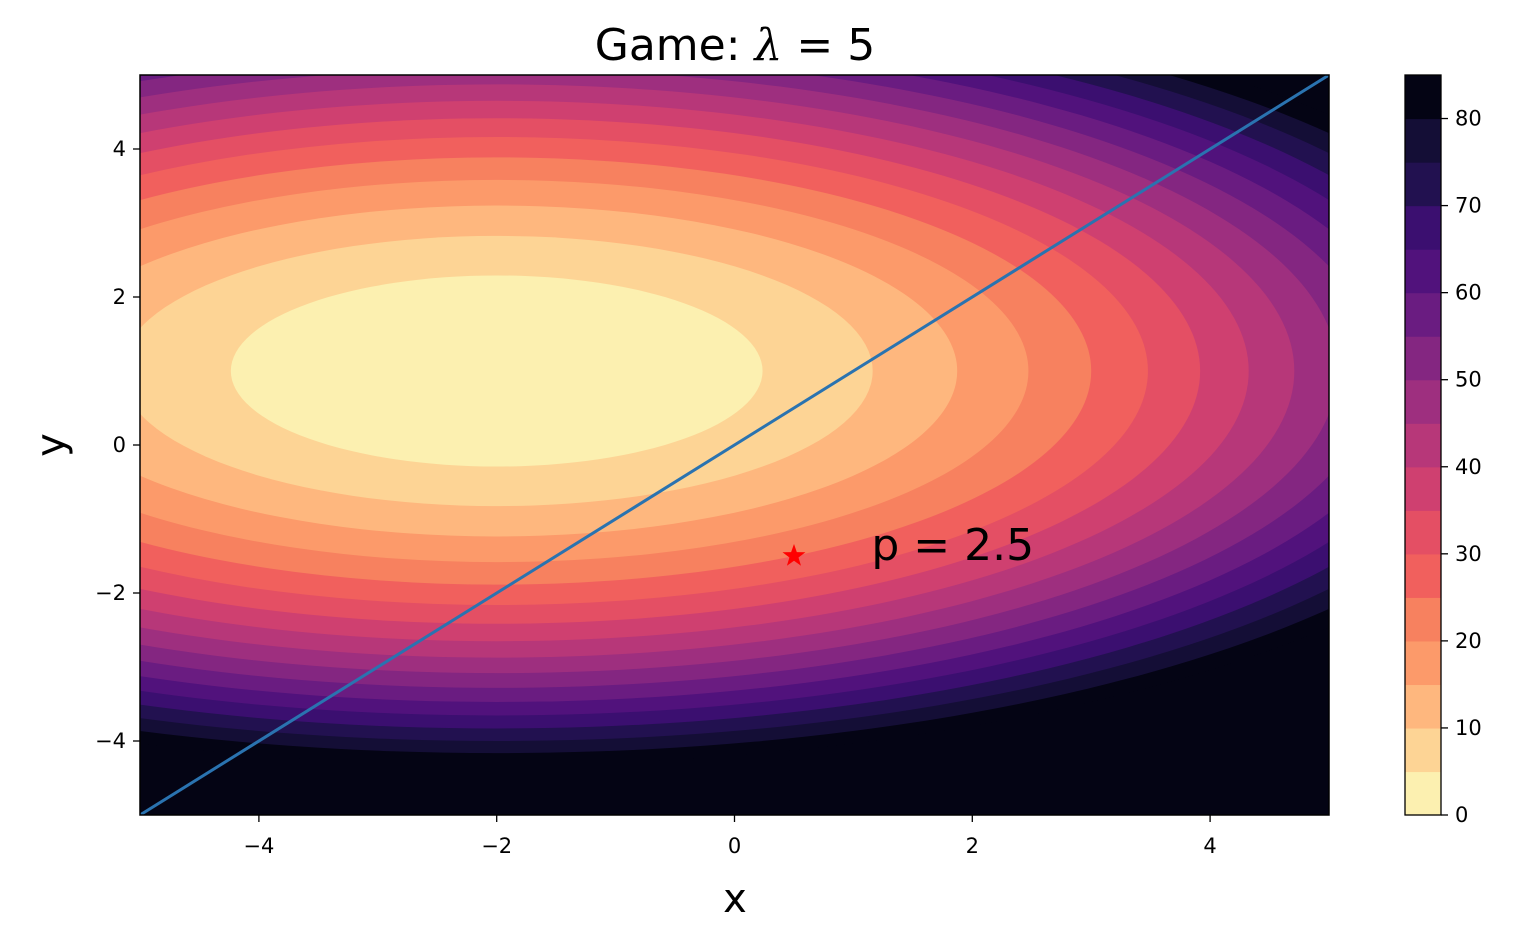 The height and width of the screenshot is (941, 1513). I want to click on colorbar-tick-label-1: 10, so click(1468, 728).